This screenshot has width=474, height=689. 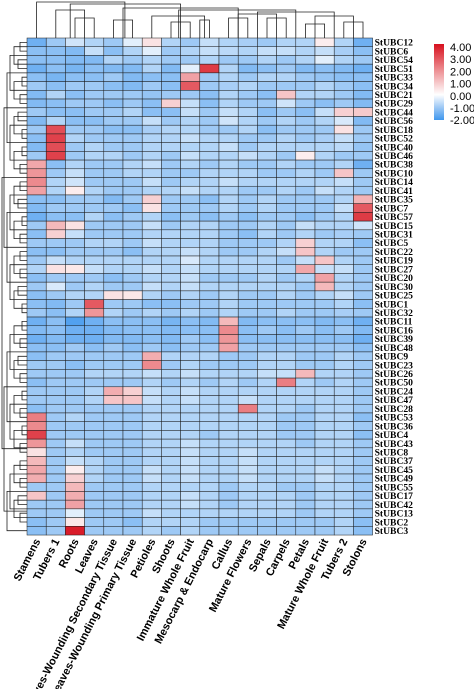 What do you see at coordinates (394, 514) in the screenshot?
I see `row-label: StUBC13` at bounding box center [394, 514].